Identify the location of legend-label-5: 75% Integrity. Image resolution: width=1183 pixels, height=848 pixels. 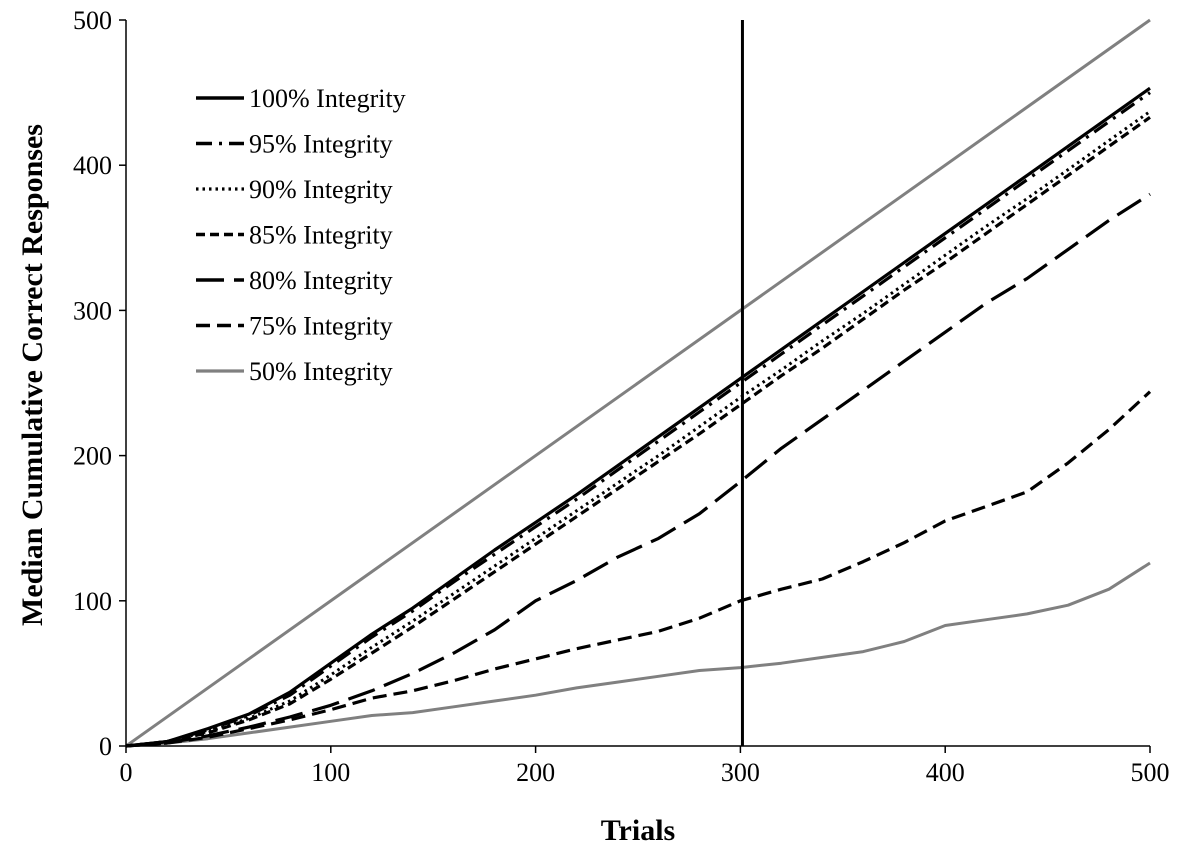
(321, 326).